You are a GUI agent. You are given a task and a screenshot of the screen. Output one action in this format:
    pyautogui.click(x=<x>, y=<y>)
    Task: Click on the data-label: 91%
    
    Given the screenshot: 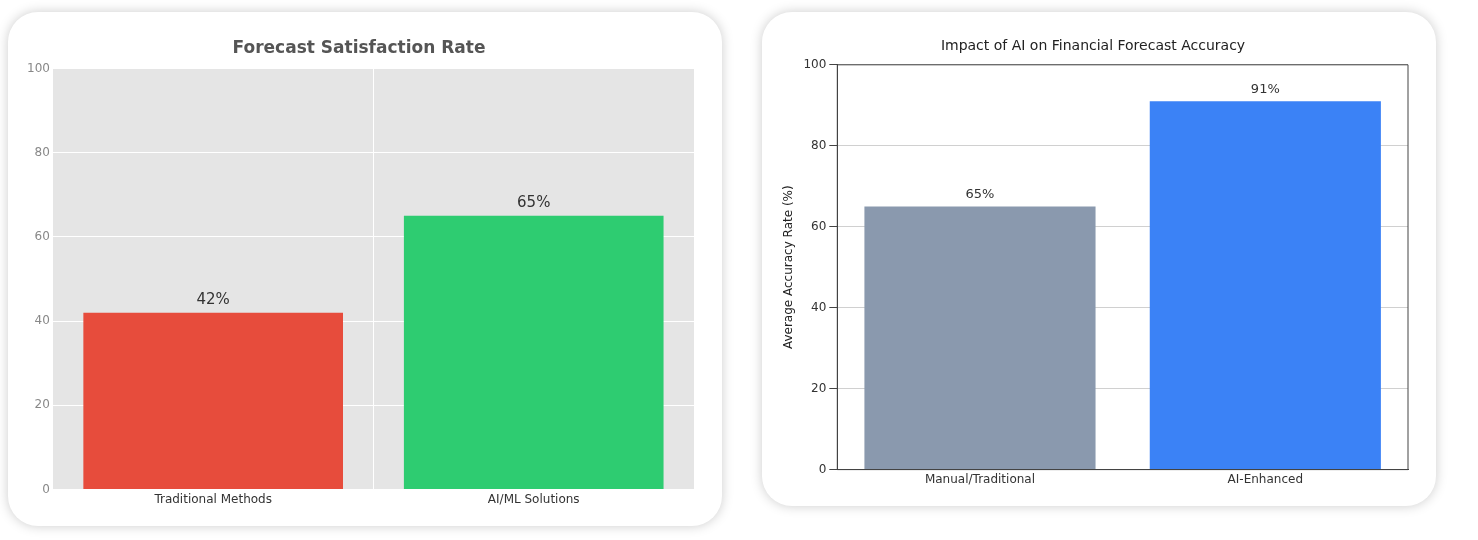 What is the action you would take?
    pyautogui.click(x=1265, y=89)
    